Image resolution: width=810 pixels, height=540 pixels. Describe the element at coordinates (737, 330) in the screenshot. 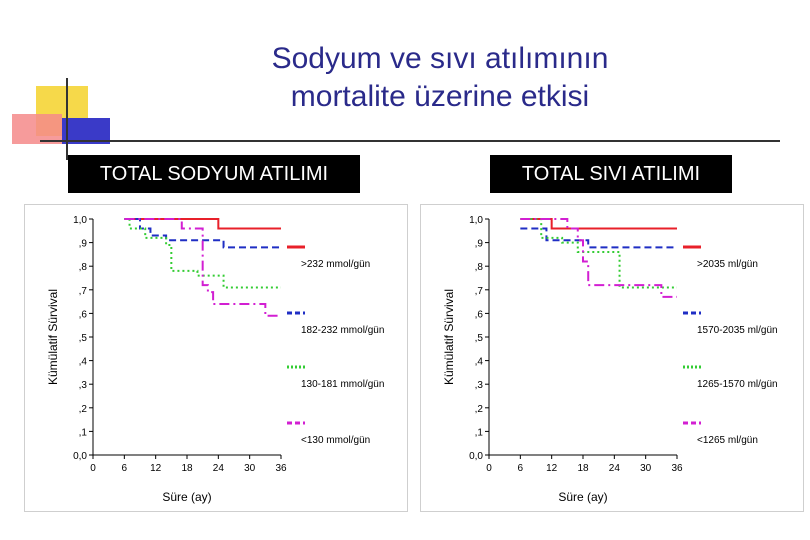

I see `legend-label-2: 1570-2035 ml/gün` at that location.